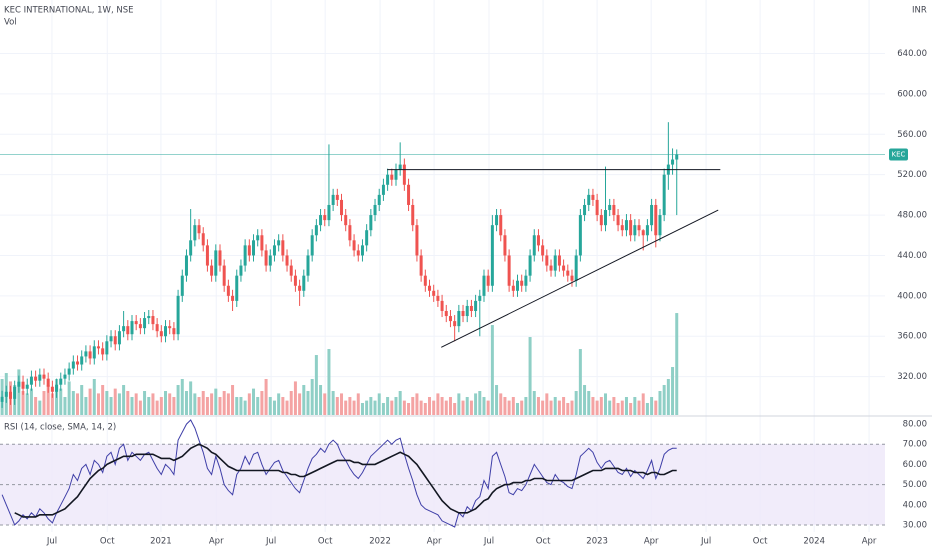  Describe the element at coordinates (915, 465) in the screenshot. I see `rsi-tick-label: 60.00` at that location.